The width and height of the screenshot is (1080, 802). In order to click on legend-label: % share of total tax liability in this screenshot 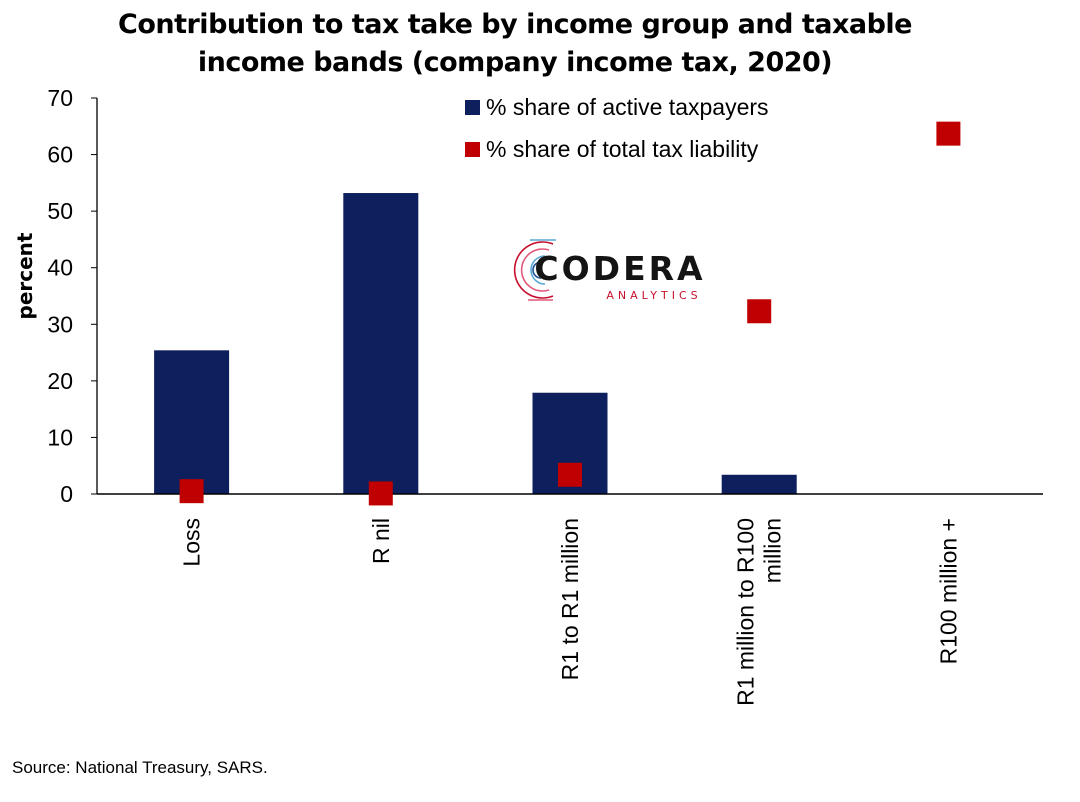, I will do `click(622, 149)`.